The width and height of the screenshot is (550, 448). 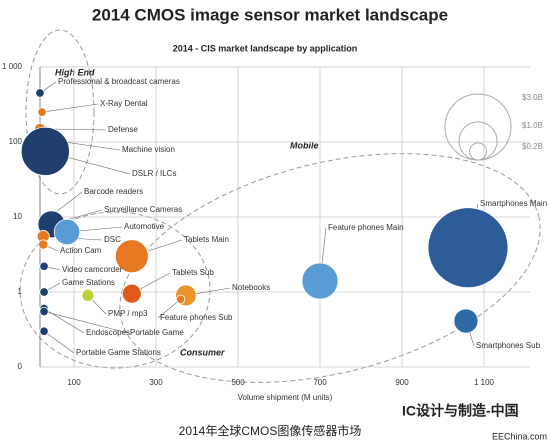 I want to click on bubble-label: Game Stations, so click(x=88, y=282).